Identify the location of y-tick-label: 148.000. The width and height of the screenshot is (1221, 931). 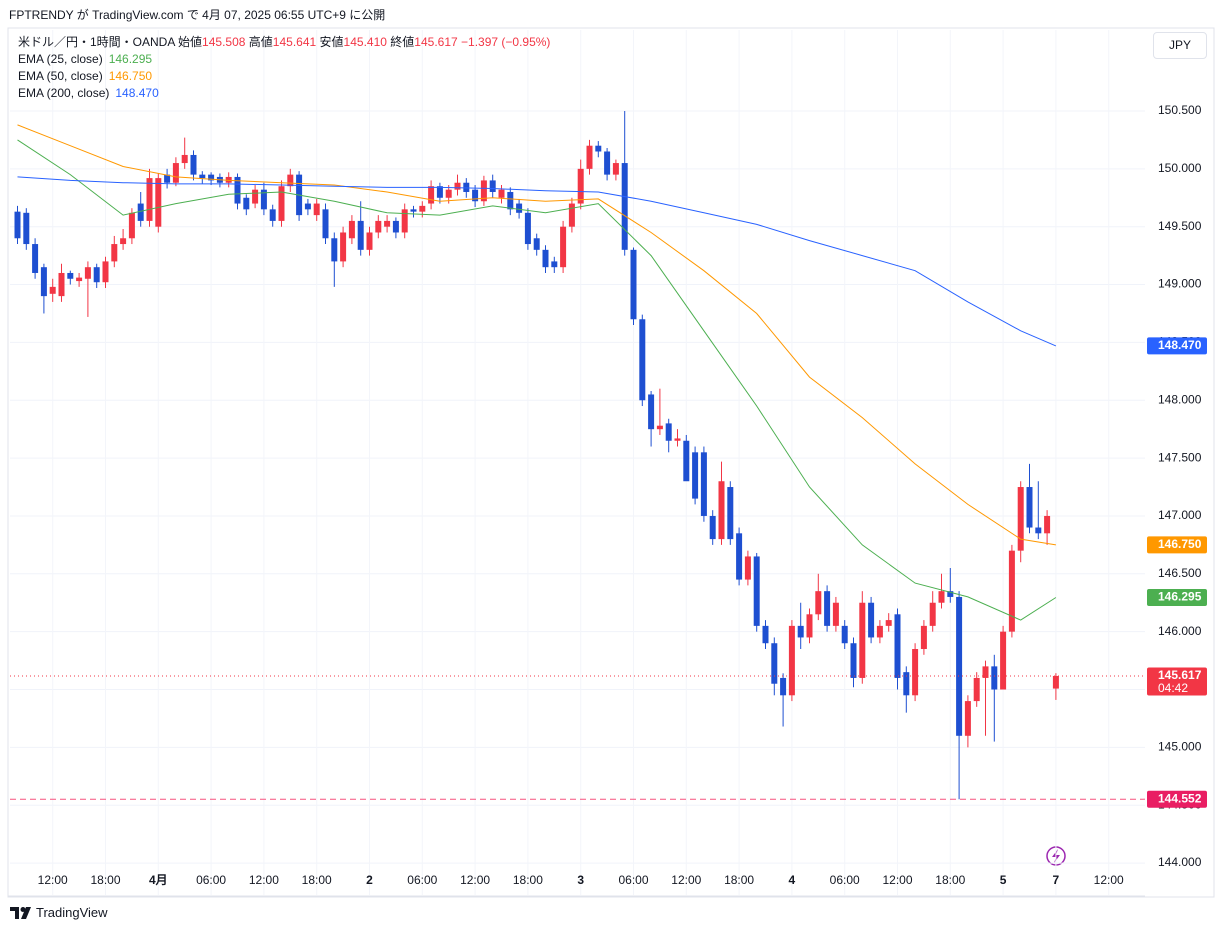
(1180, 399).